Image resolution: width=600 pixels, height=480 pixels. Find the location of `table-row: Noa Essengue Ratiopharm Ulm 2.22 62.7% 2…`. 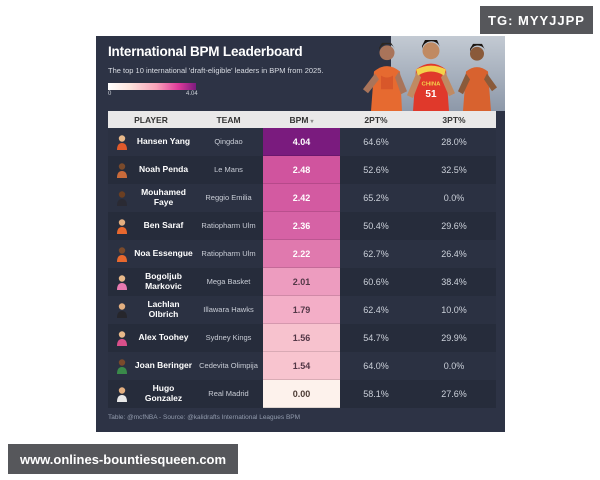

table-row: Noa Essengue Ratiopharm Ulm 2.22 62.7% 2… is located at coordinates (302, 254).